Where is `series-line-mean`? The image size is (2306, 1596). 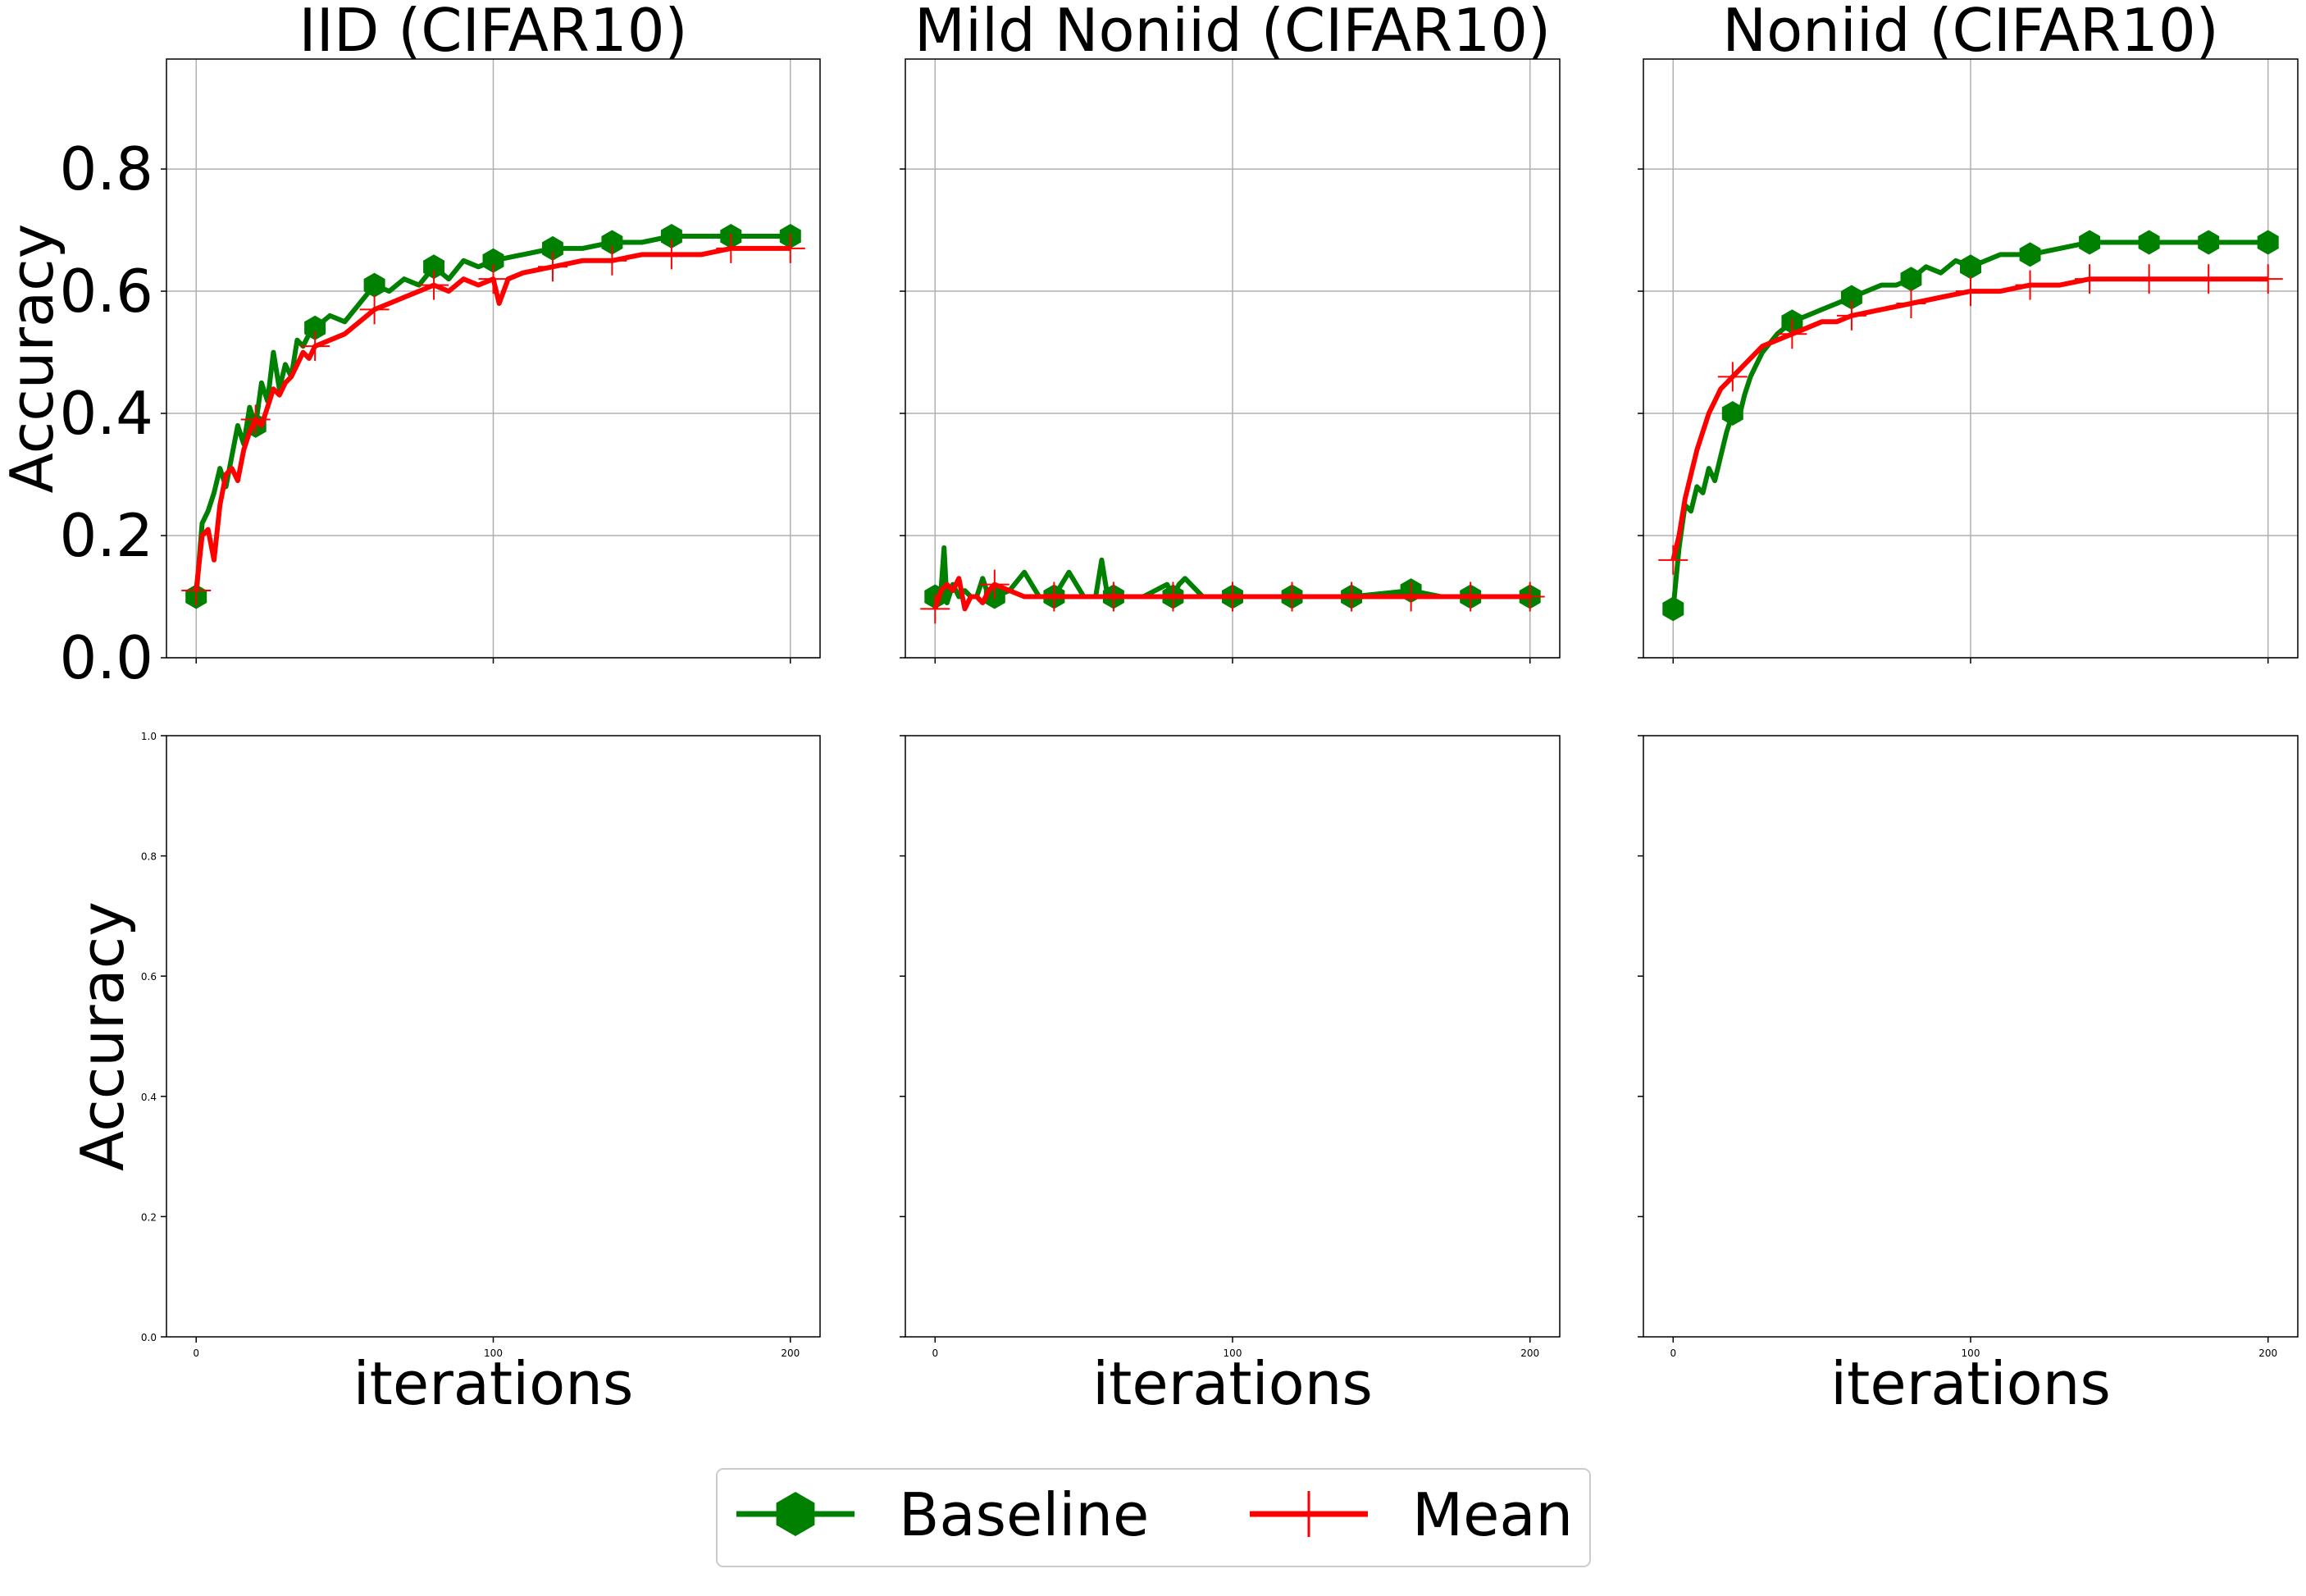 series-line-mean is located at coordinates (492, 418).